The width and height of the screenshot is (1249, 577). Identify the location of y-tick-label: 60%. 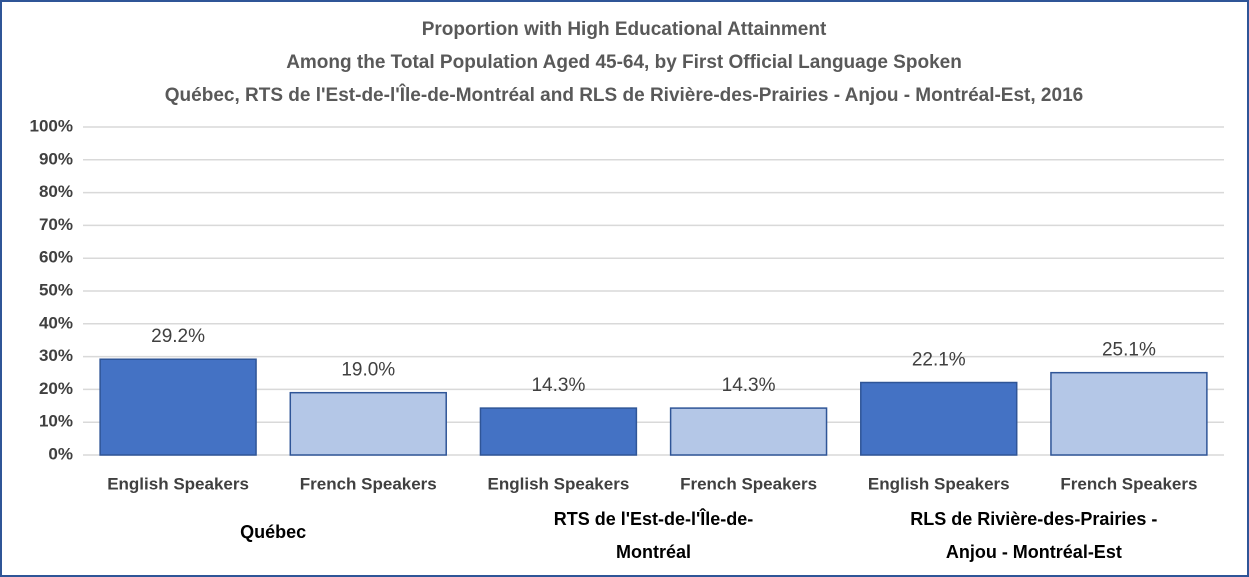
(56, 257).